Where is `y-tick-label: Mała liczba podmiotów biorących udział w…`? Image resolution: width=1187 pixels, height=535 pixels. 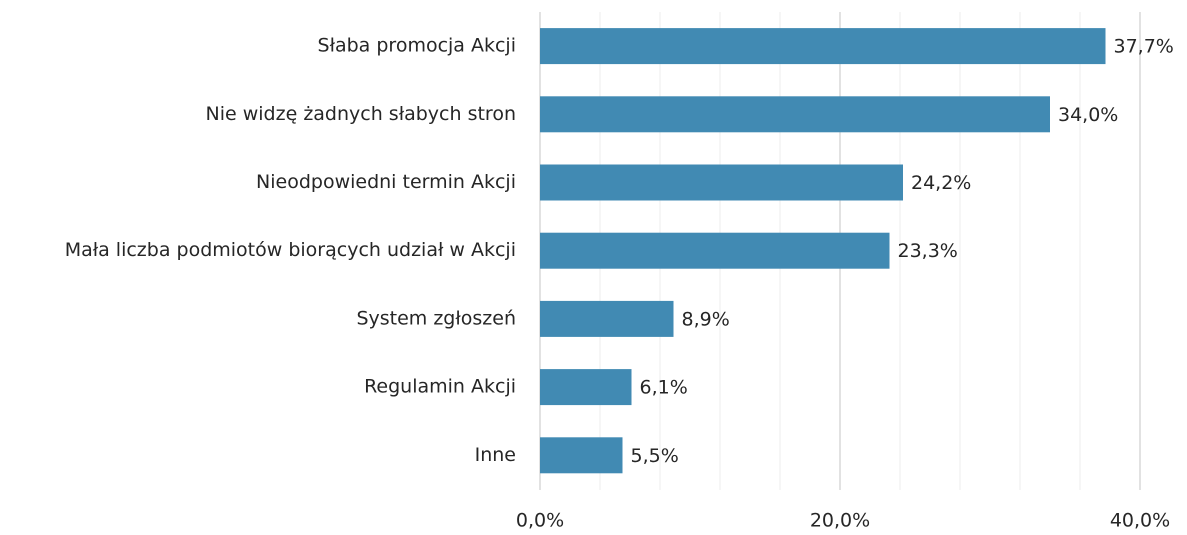 y-tick-label: Mała liczba podmiotów biorących udział w… is located at coordinates (290, 250).